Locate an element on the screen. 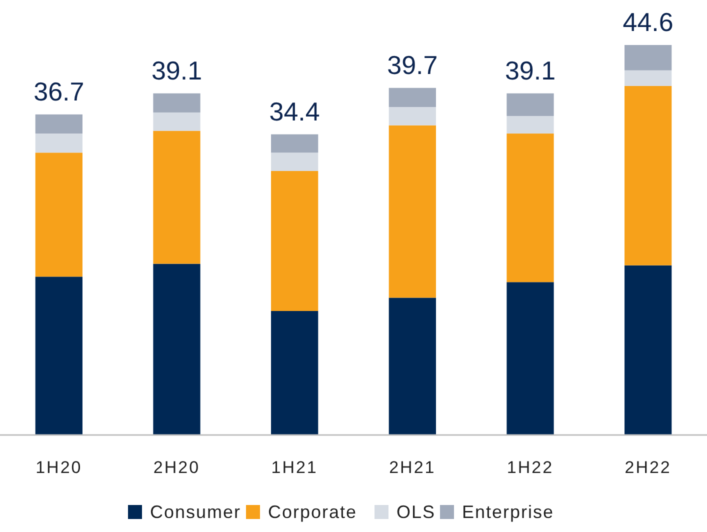 Image resolution: width=707 pixels, height=532 pixels. x-tick-label: 1H20 is located at coordinates (59, 467).